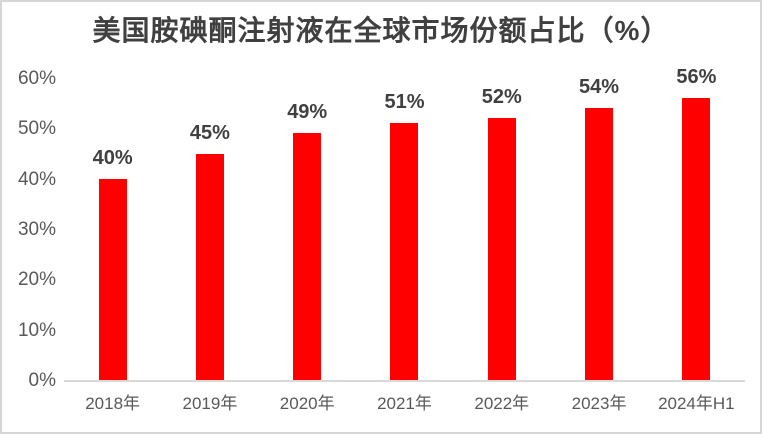 Image resolution: width=762 pixels, height=434 pixels. What do you see at coordinates (36, 129) in the screenshot?
I see `y-tick-label: 50%` at bounding box center [36, 129].